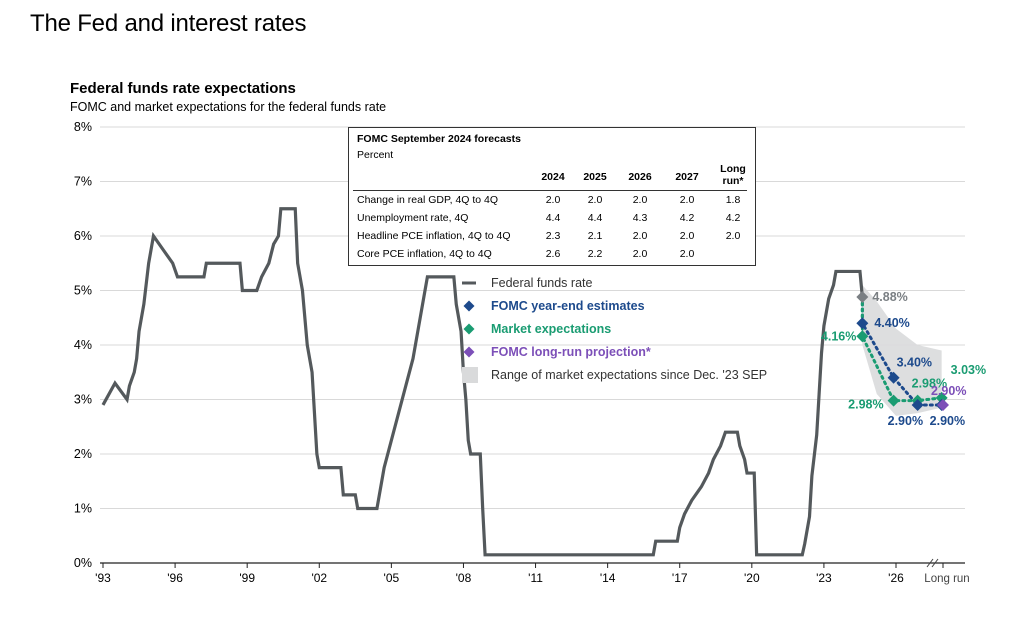 This screenshot has height=625, width=1017. What do you see at coordinates (838, 336) in the screenshot?
I see `data-label: 4.16%` at bounding box center [838, 336].